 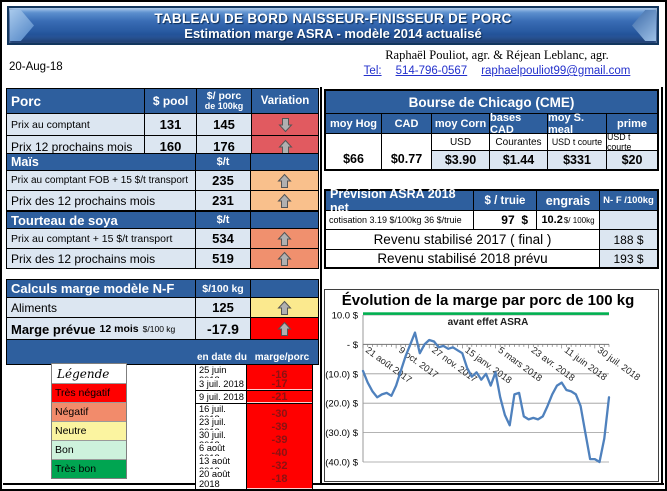 I want to click on cme-value: $331, so click(x=577, y=160).